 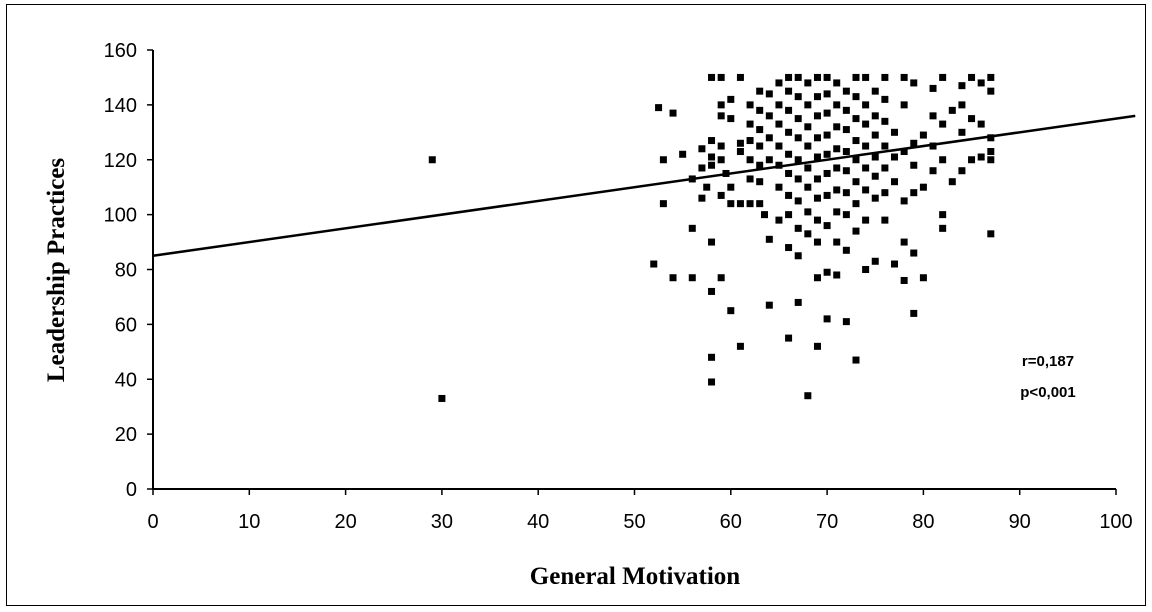 What do you see at coordinates (923, 522) in the screenshot?
I see `x-tick-label: 80` at bounding box center [923, 522].